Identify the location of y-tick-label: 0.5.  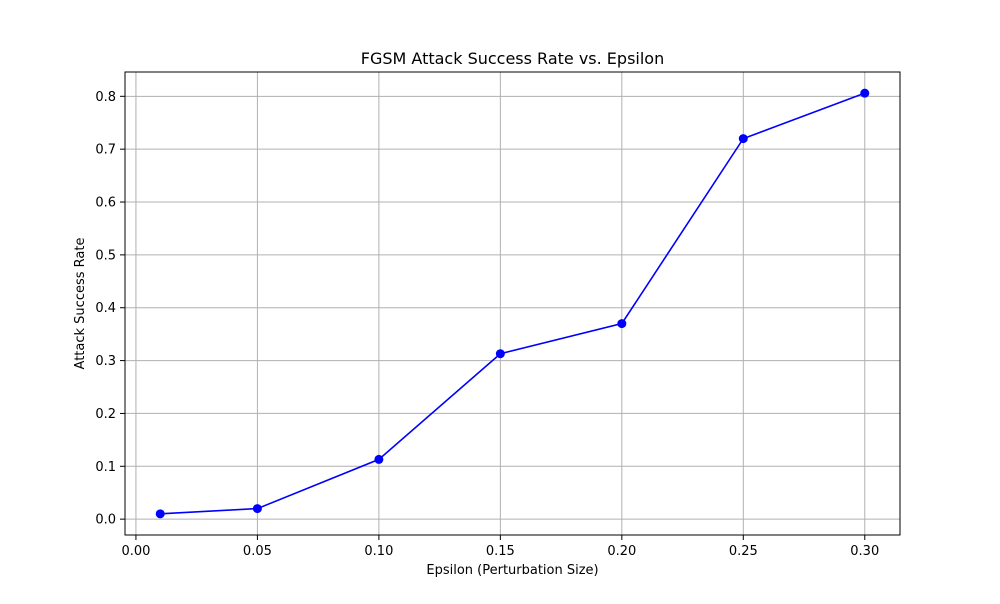
(105, 255).